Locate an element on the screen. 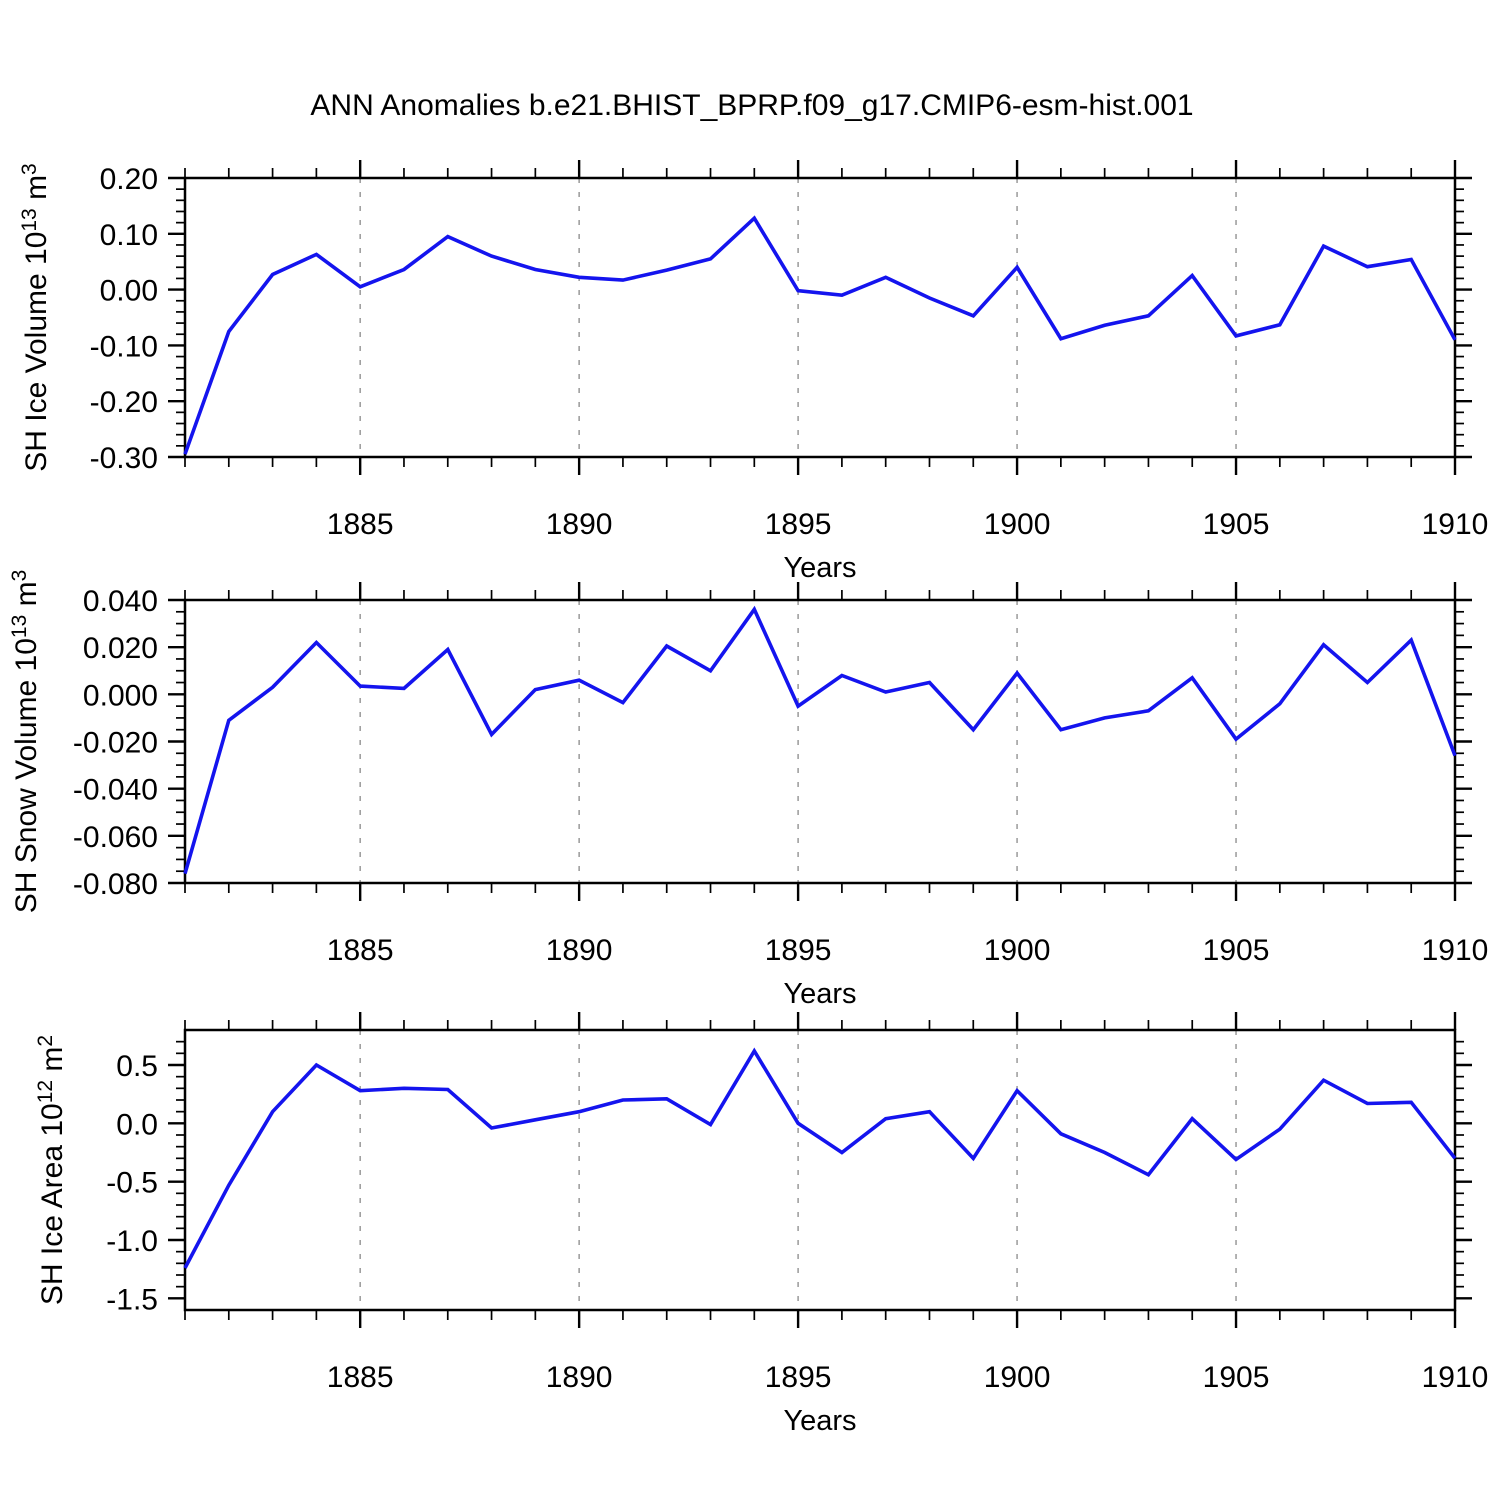  svg-text: -0.30 is located at coordinates (124, 458).